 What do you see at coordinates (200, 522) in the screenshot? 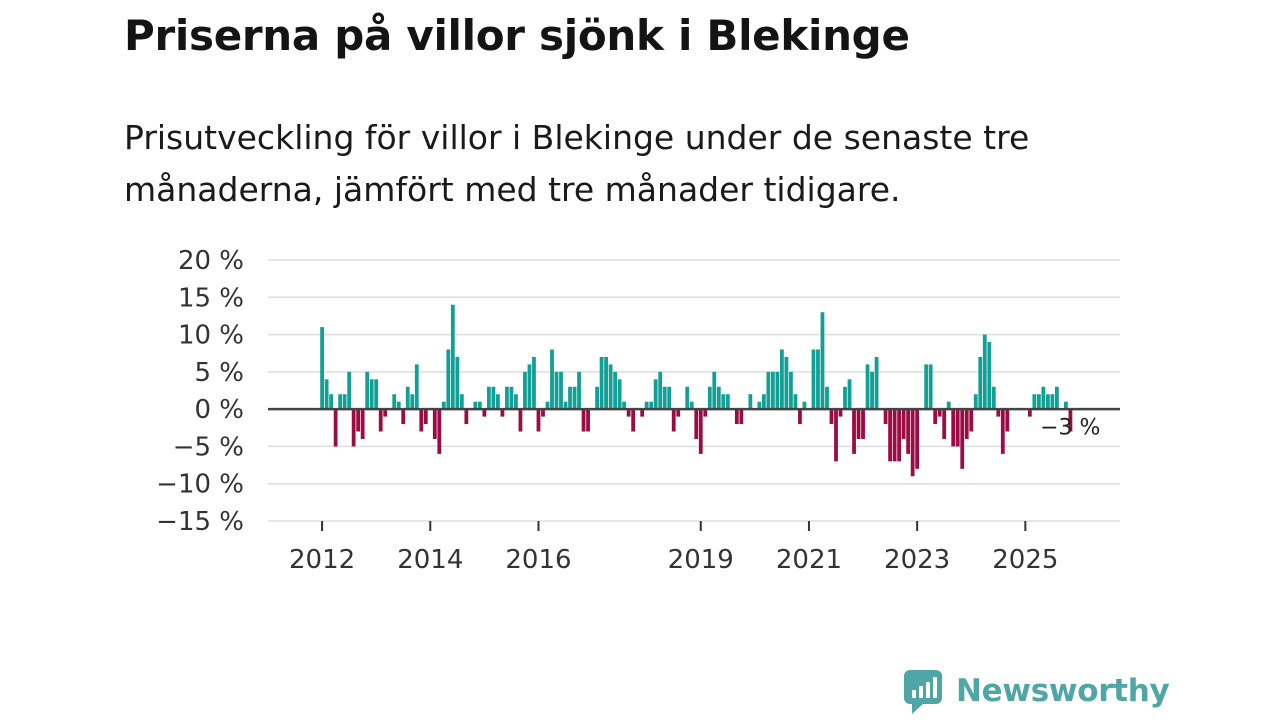
I see `y-tick-label: −15 %` at bounding box center [200, 522].